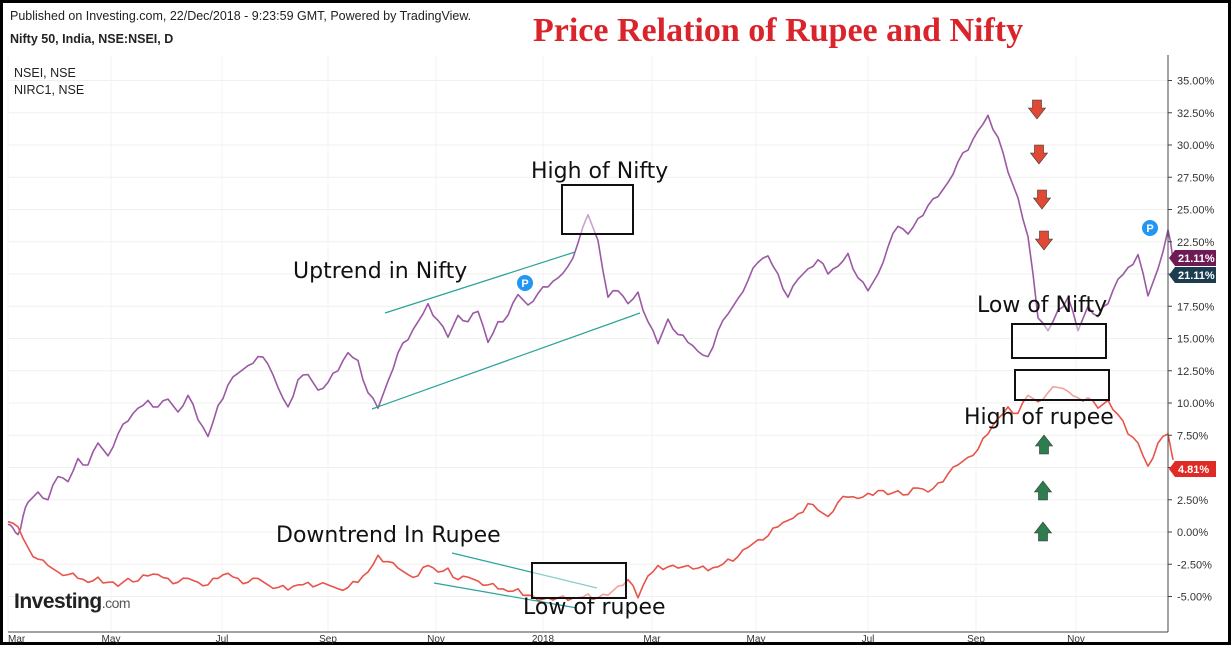 This screenshot has width=1231, height=645. What do you see at coordinates (599, 171) in the screenshot?
I see `annotation-high-nifty: High of Nifty` at bounding box center [599, 171].